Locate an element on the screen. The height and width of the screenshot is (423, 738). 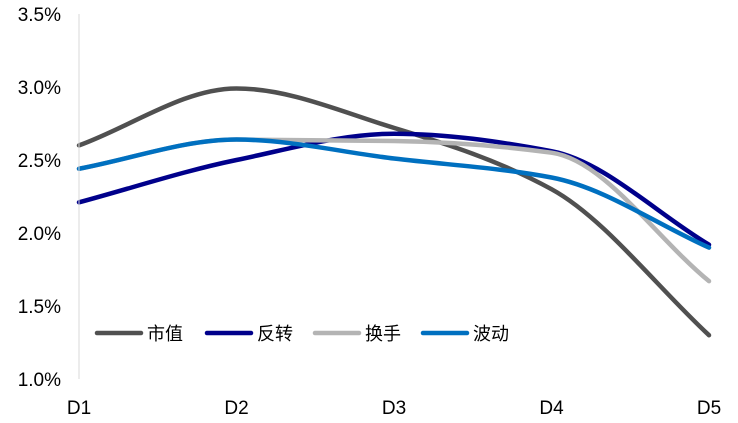
y-tick-labels: 1.0% 1.5% 2.0% 2.5% 3.0% 3.5% is located at coordinates (39, 198).